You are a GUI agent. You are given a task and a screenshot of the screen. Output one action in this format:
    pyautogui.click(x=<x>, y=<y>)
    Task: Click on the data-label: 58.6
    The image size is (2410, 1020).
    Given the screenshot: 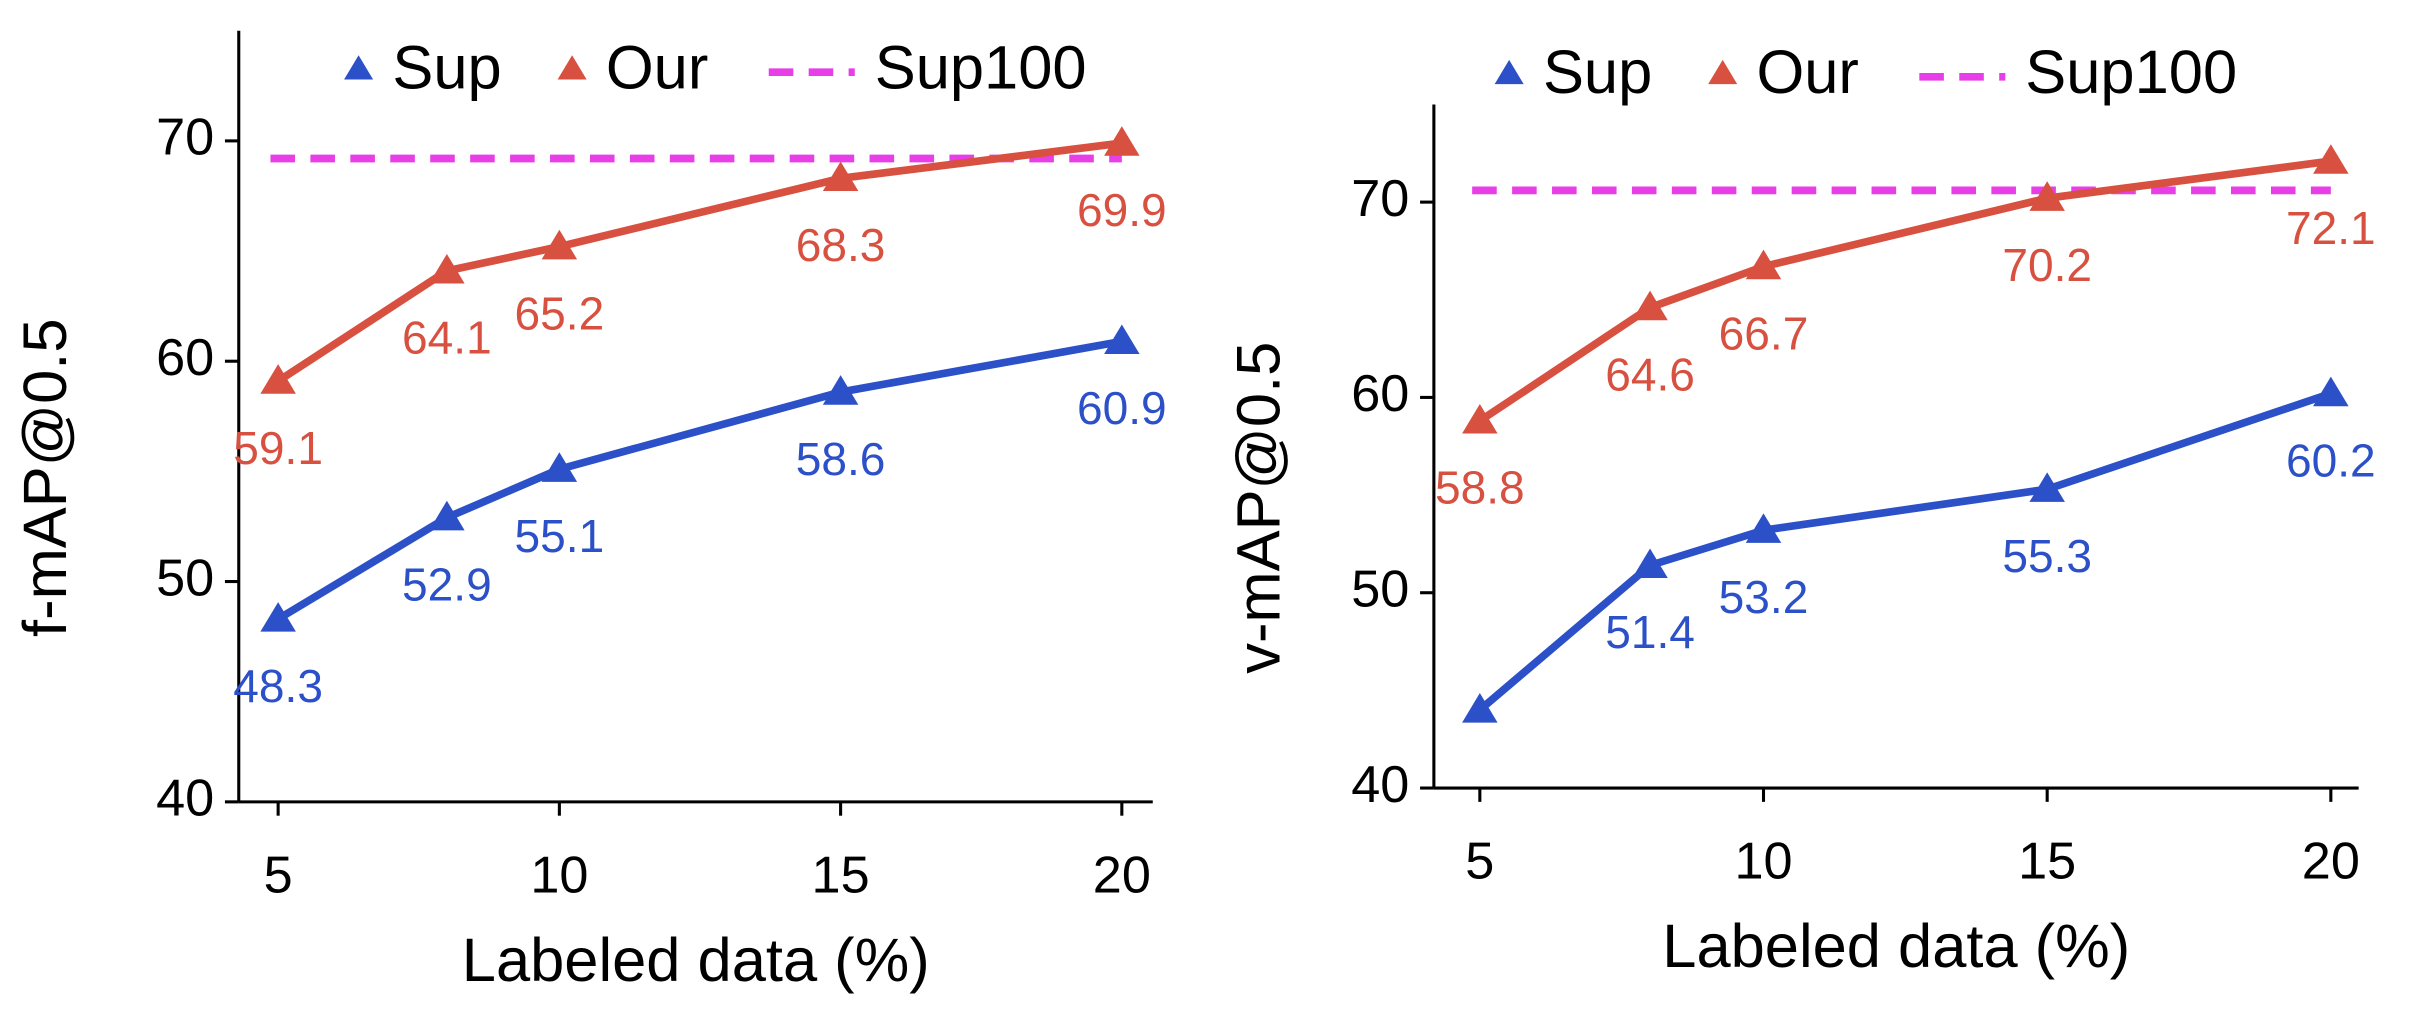 What is the action you would take?
    pyautogui.click(x=841, y=459)
    